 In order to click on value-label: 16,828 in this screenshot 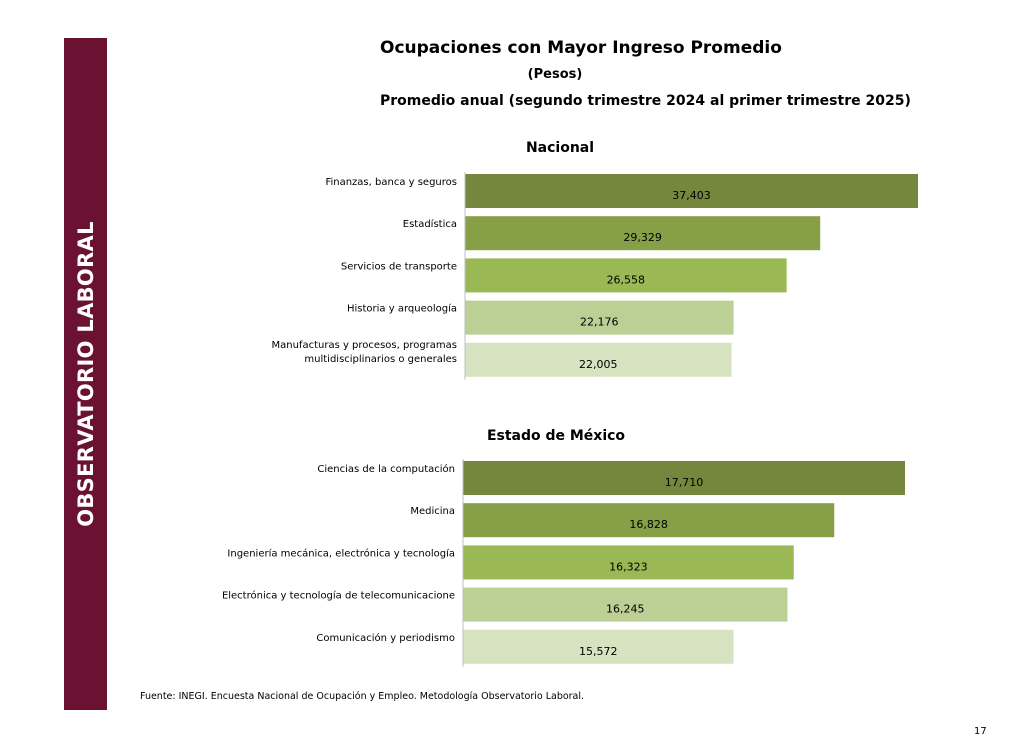, I will do `click(648, 524)`.